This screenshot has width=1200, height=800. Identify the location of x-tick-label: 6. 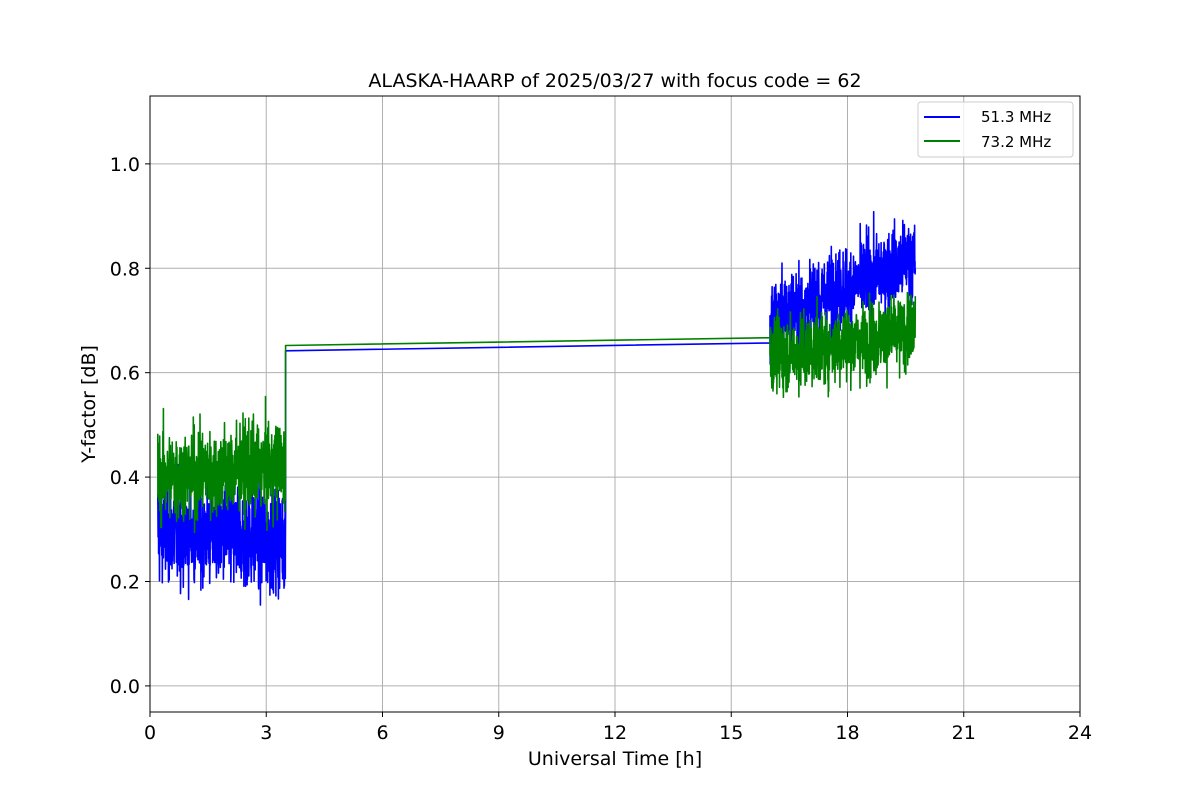
(382, 733).